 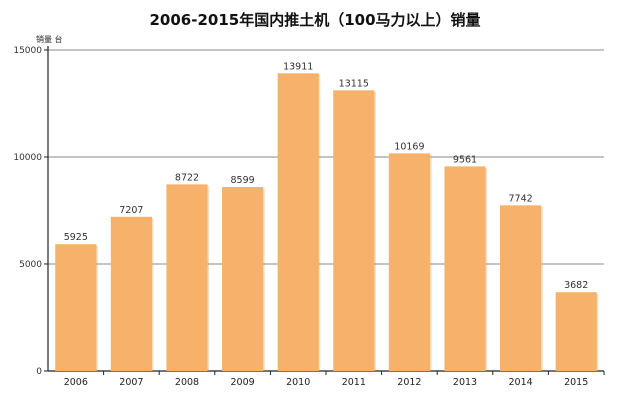 What do you see at coordinates (298, 66) in the screenshot?
I see `data-label-2010: 13911` at bounding box center [298, 66].